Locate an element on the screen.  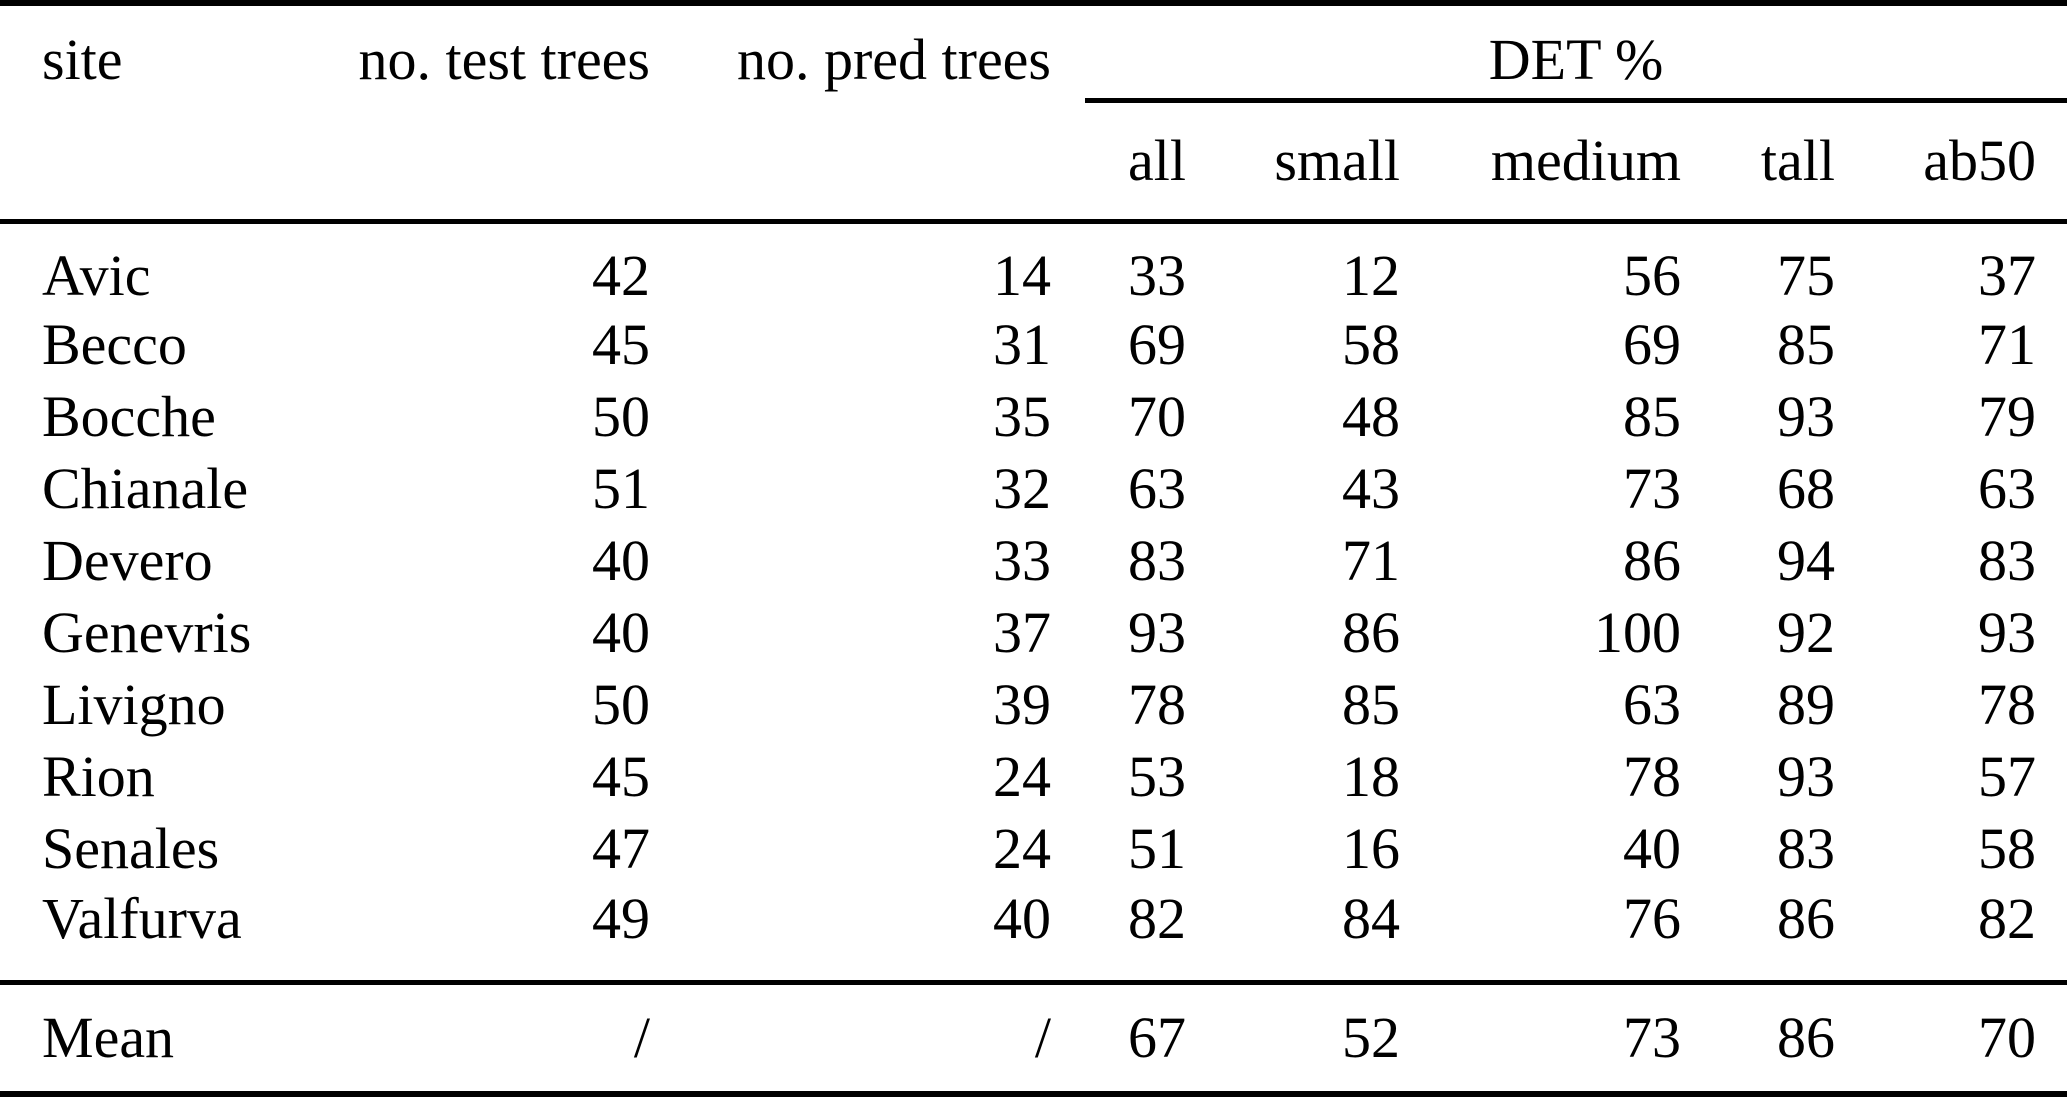
cell-test-trees: 40 is located at coordinates (621, 632).